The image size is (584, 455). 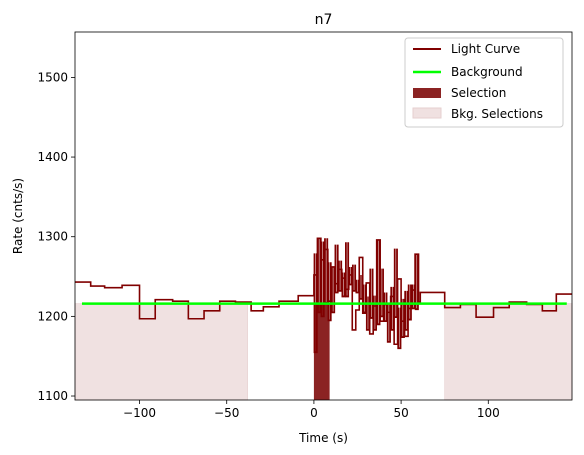 I want to click on x-axis-label: Time (s), so click(x=323, y=438).